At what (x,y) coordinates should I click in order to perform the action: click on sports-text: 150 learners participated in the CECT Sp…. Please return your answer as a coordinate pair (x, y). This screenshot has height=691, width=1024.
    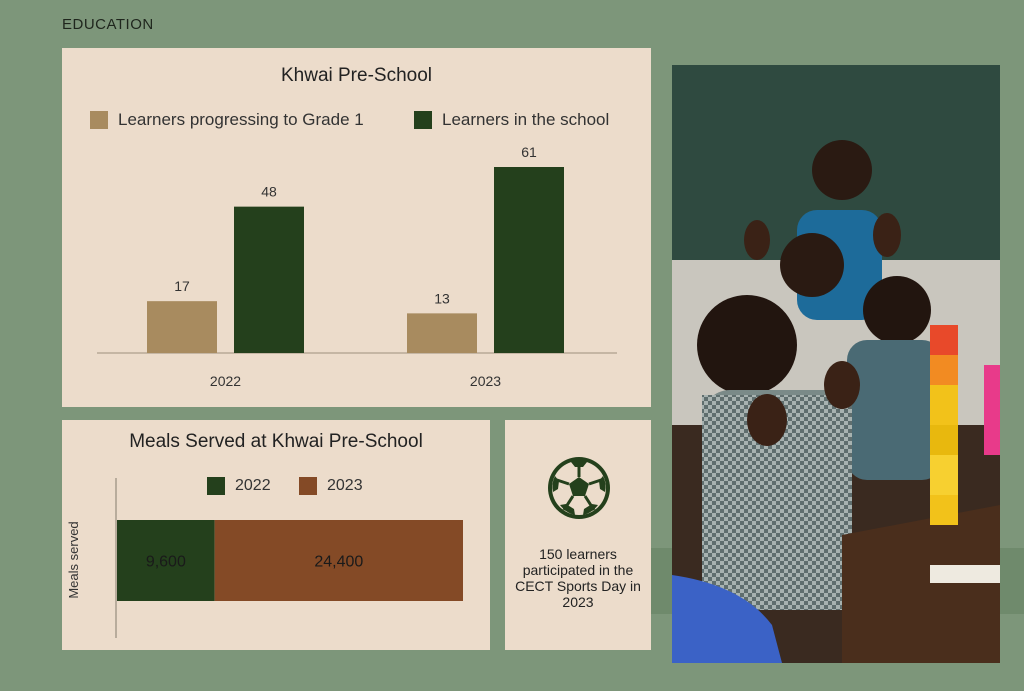
    Looking at the image, I should click on (578, 578).